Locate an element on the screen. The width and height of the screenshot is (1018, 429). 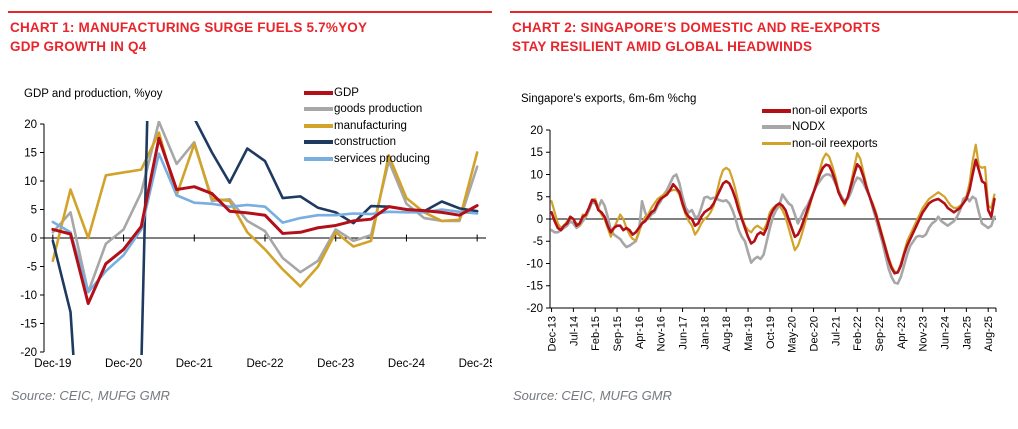
x-axis-tick-label: Jul-14 is located at coordinates (574, 331).